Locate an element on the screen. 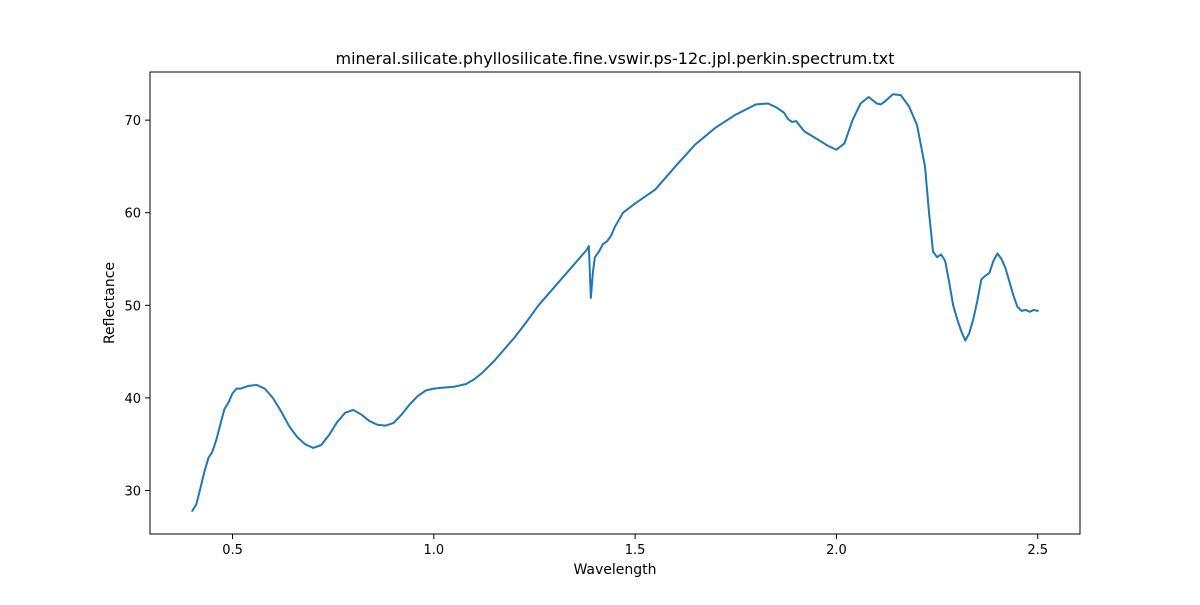  y-tick-label: 30 is located at coordinates (132, 491).